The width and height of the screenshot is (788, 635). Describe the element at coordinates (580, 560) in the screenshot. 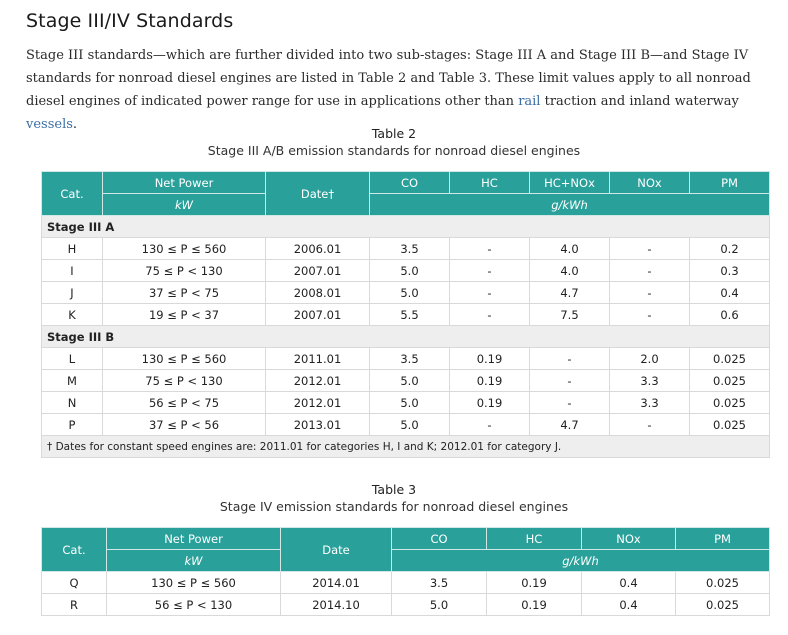

I see `unit-g-per-kwh: g/kWh` at that location.